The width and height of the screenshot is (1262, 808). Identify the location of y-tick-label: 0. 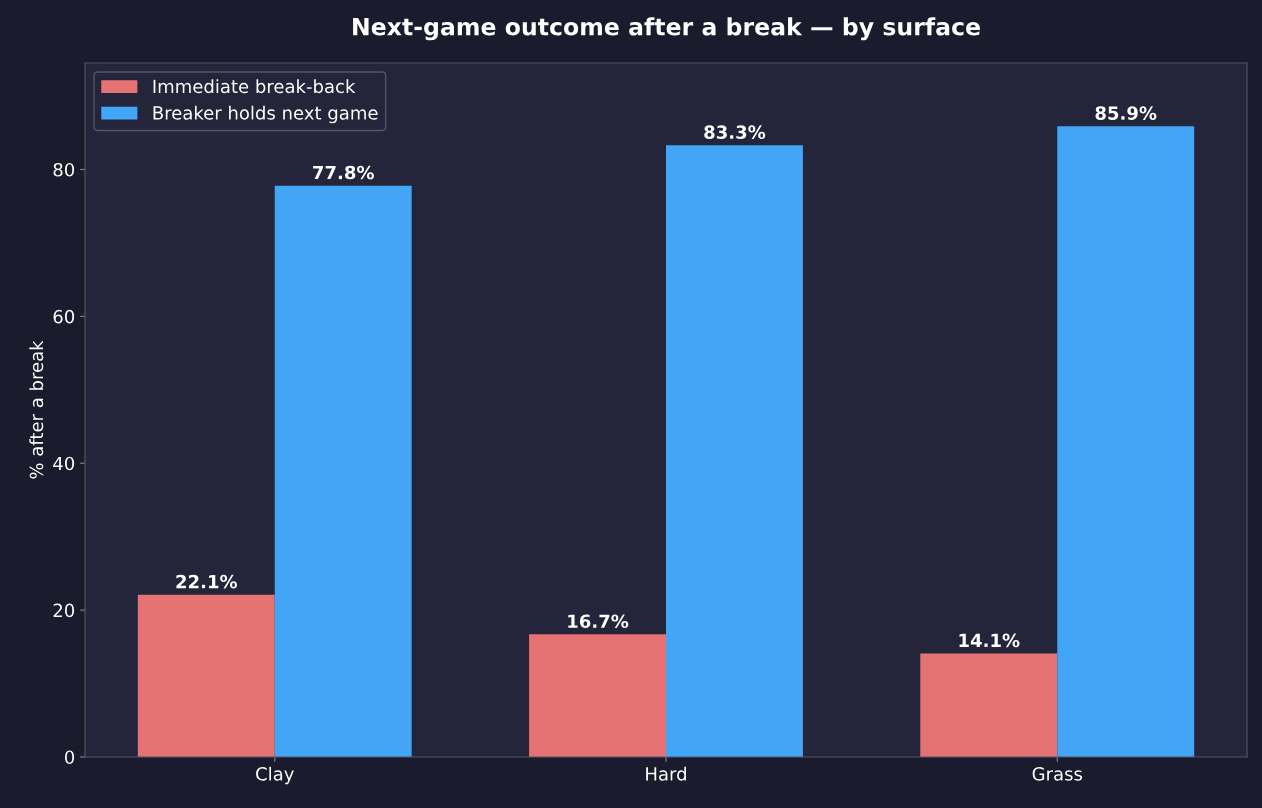
(69, 757).